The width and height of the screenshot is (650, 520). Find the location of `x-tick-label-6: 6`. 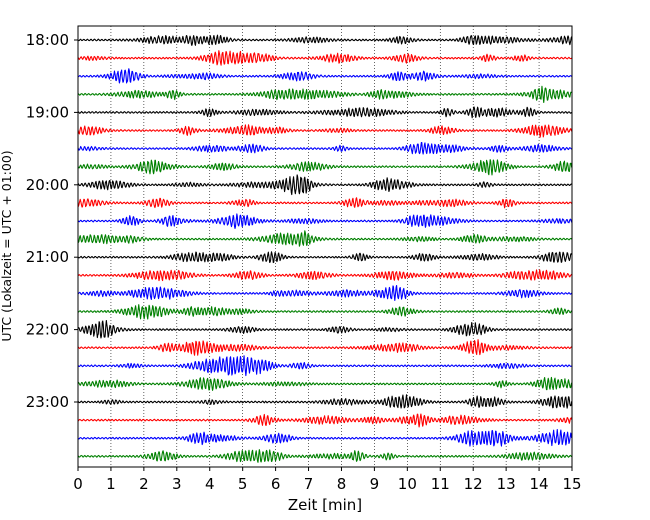

x-tick-label-6: 6 is located at coordinates (276, 484).